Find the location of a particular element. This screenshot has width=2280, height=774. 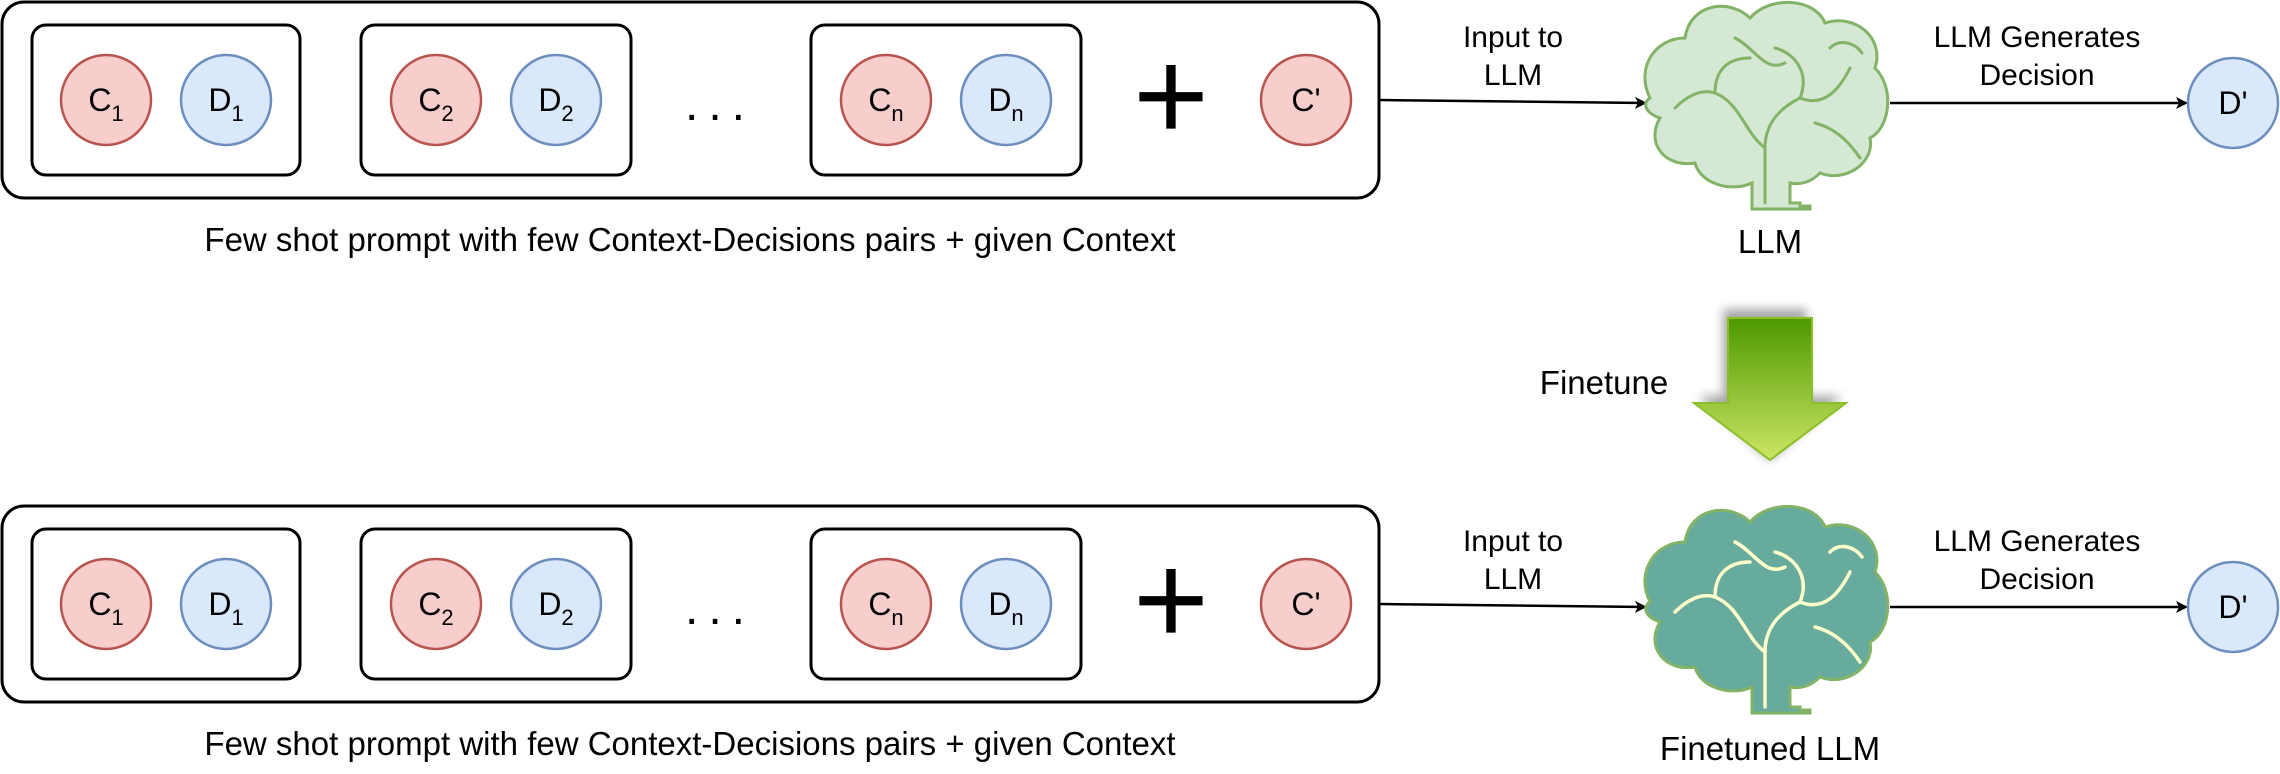

finetune-arrow is located at coordinates (1770, 385).